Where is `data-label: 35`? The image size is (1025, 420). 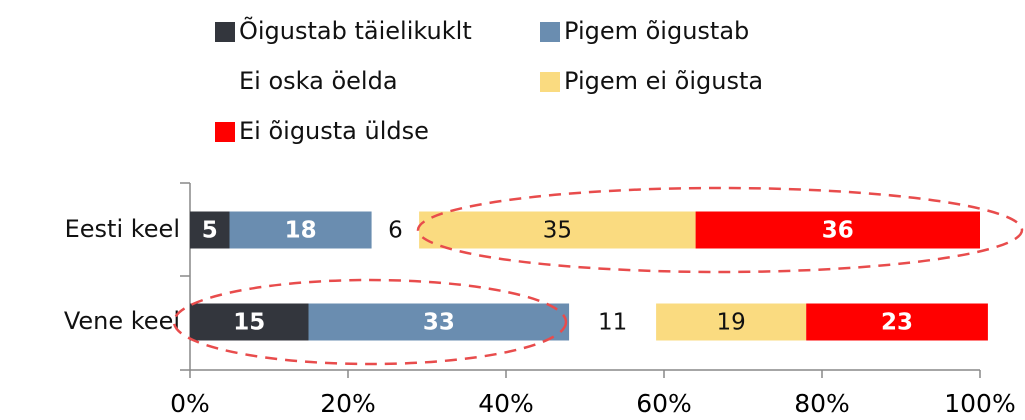 data-label: 35 is located at coordinates (557, 231).